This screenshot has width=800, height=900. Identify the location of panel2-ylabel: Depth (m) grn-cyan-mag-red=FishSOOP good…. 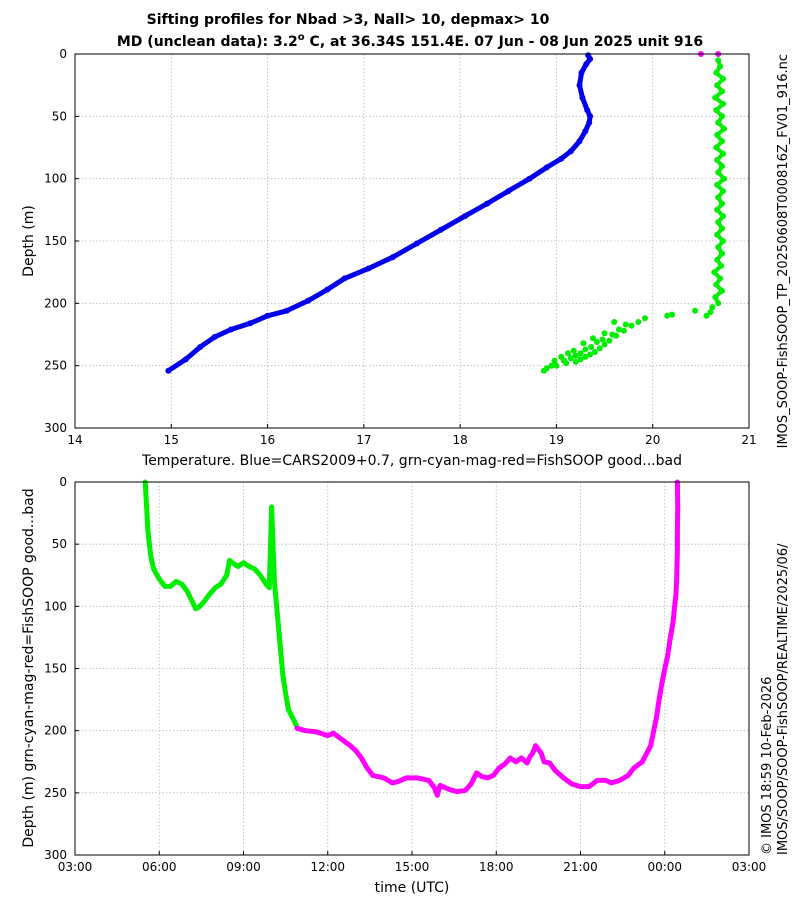
(29, 667).